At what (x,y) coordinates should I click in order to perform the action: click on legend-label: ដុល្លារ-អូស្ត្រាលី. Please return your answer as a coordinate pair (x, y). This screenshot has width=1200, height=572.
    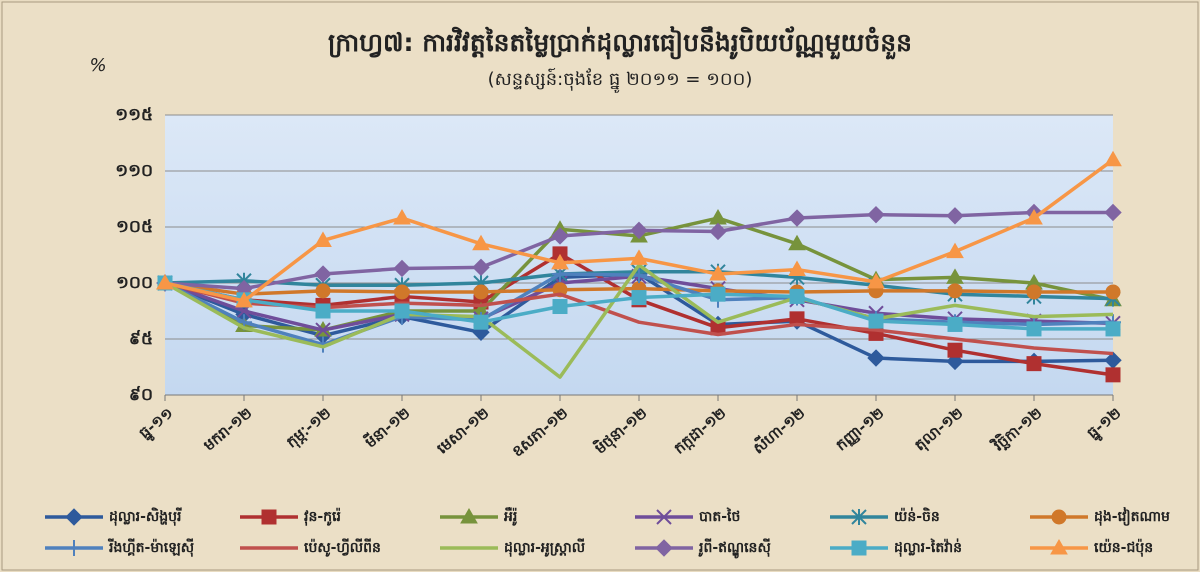
    Looking at the image, I should click on (544, 547).